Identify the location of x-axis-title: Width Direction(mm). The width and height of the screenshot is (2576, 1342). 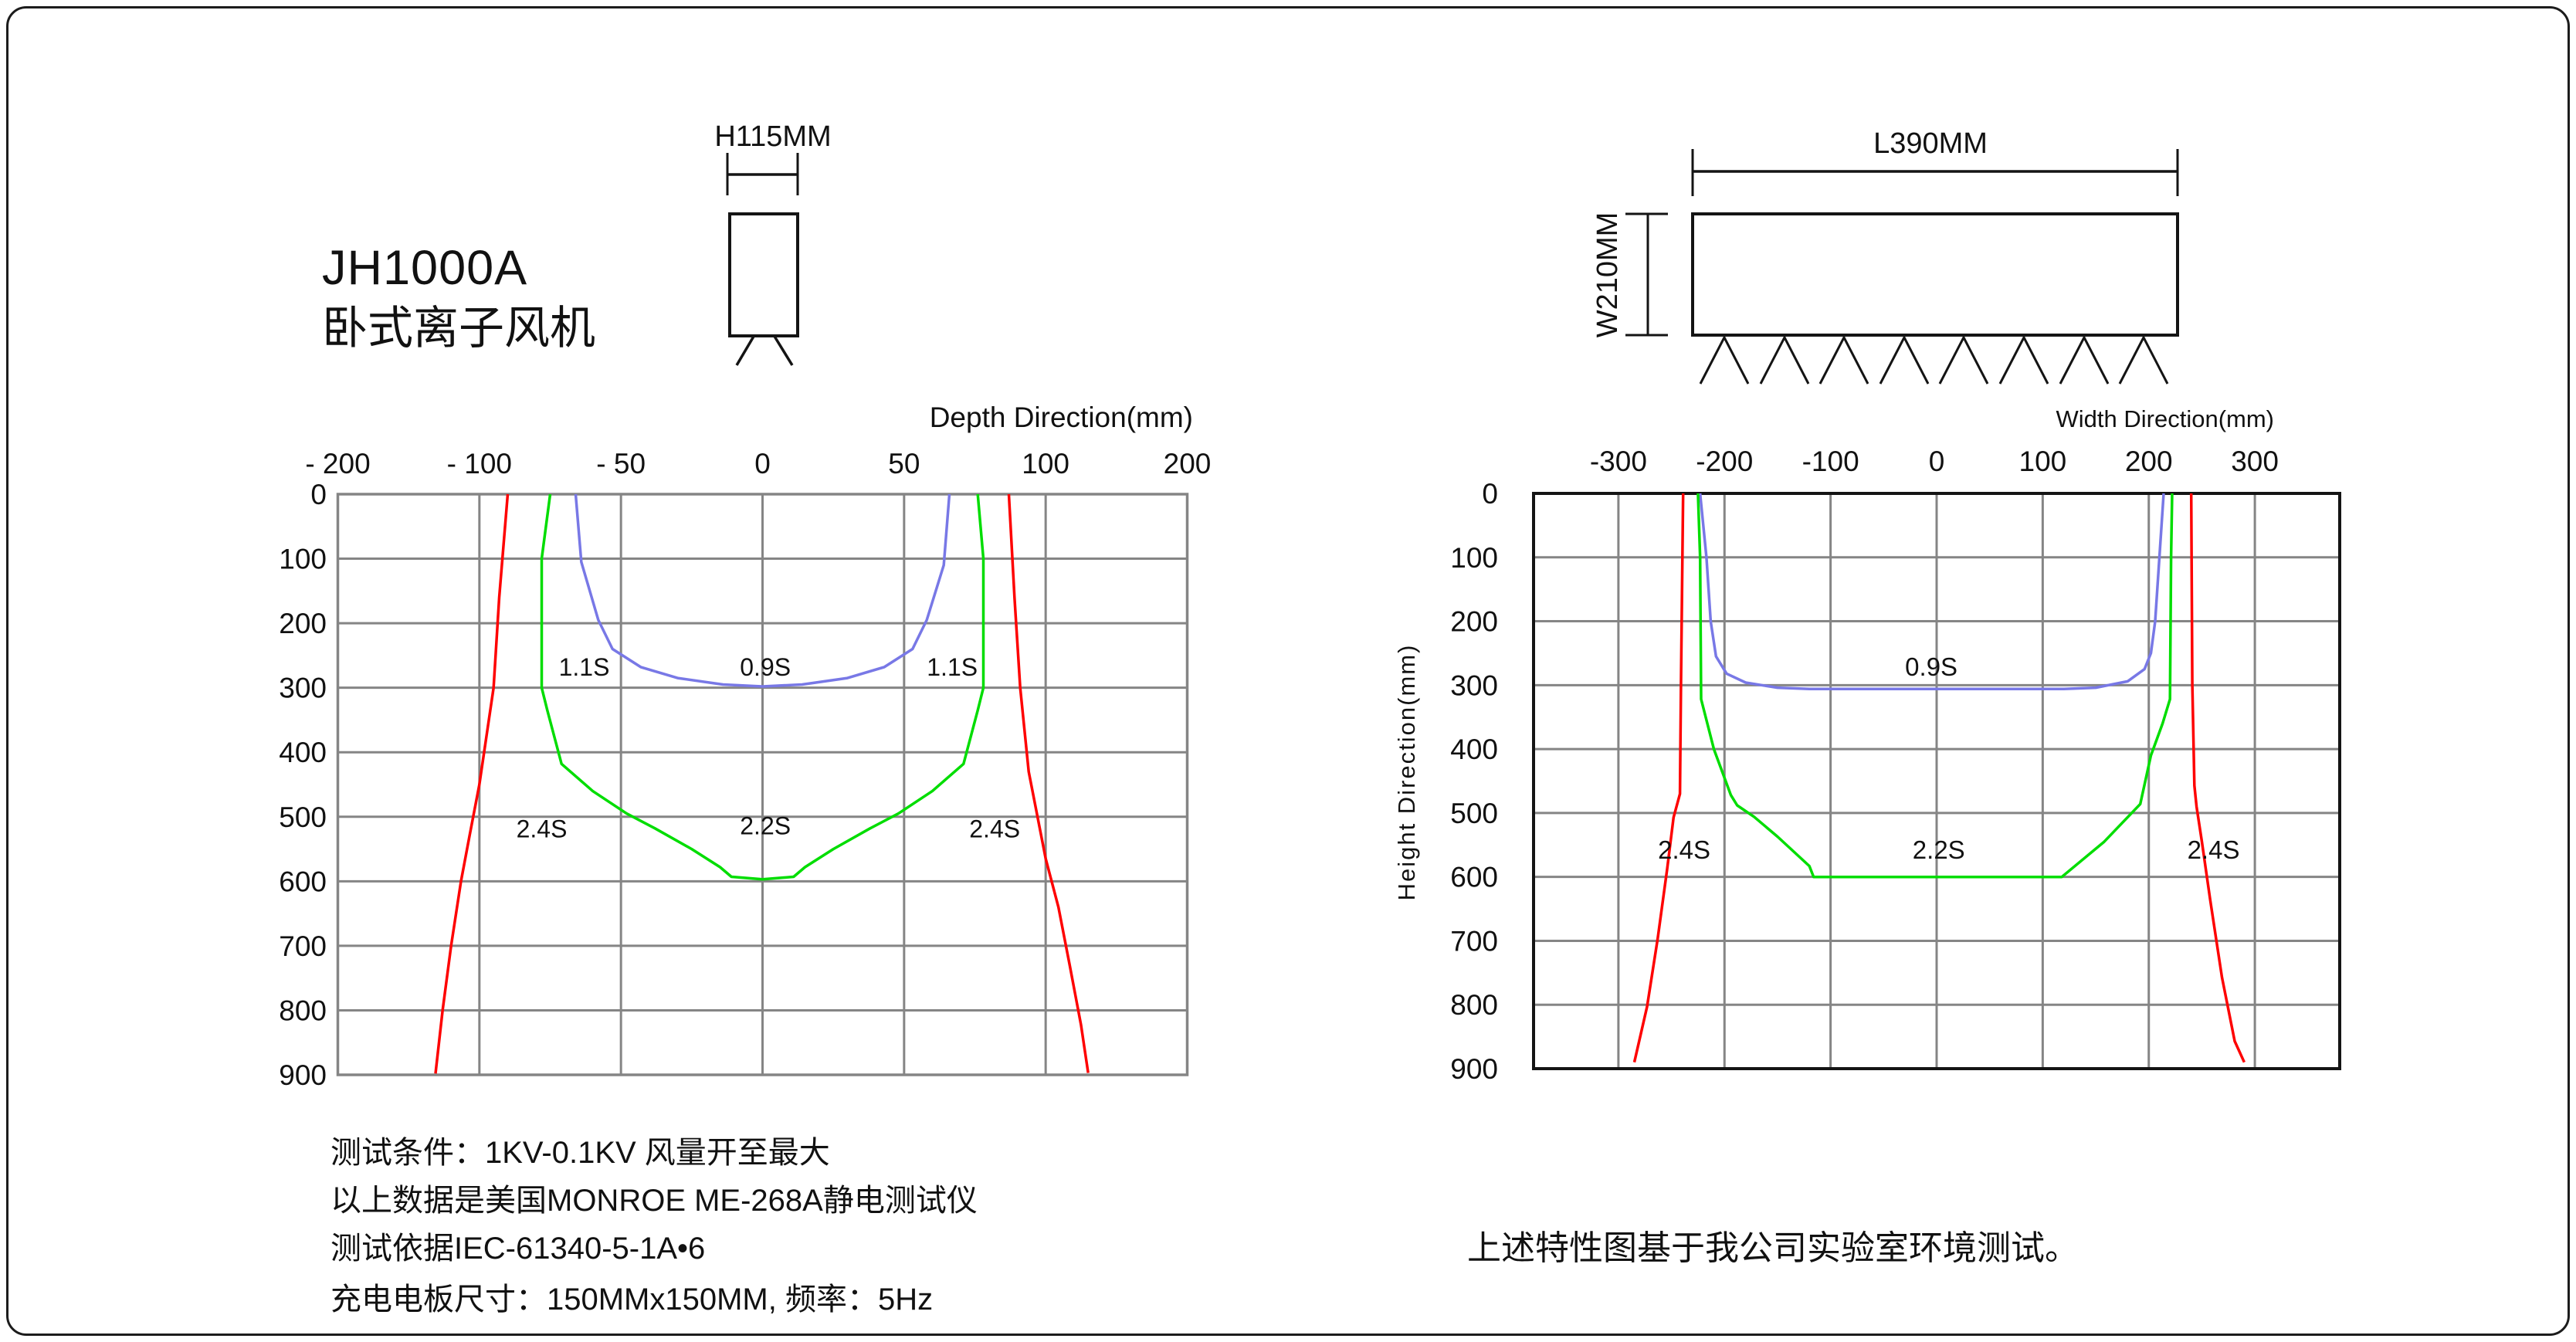
(2165, 419).